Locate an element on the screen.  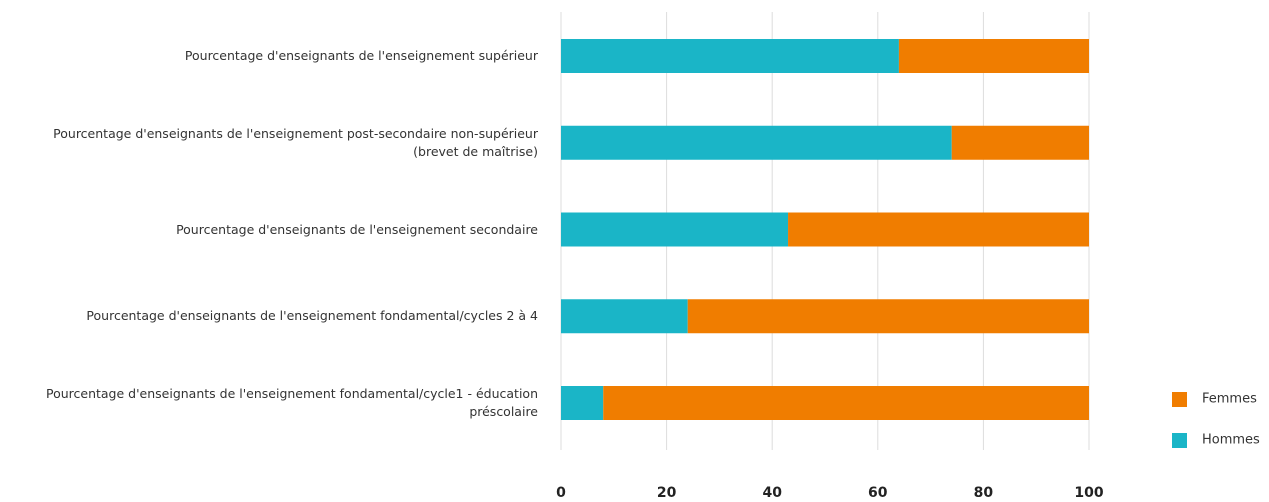
x-tick-label: 60 is located at coordinates (878, 493).